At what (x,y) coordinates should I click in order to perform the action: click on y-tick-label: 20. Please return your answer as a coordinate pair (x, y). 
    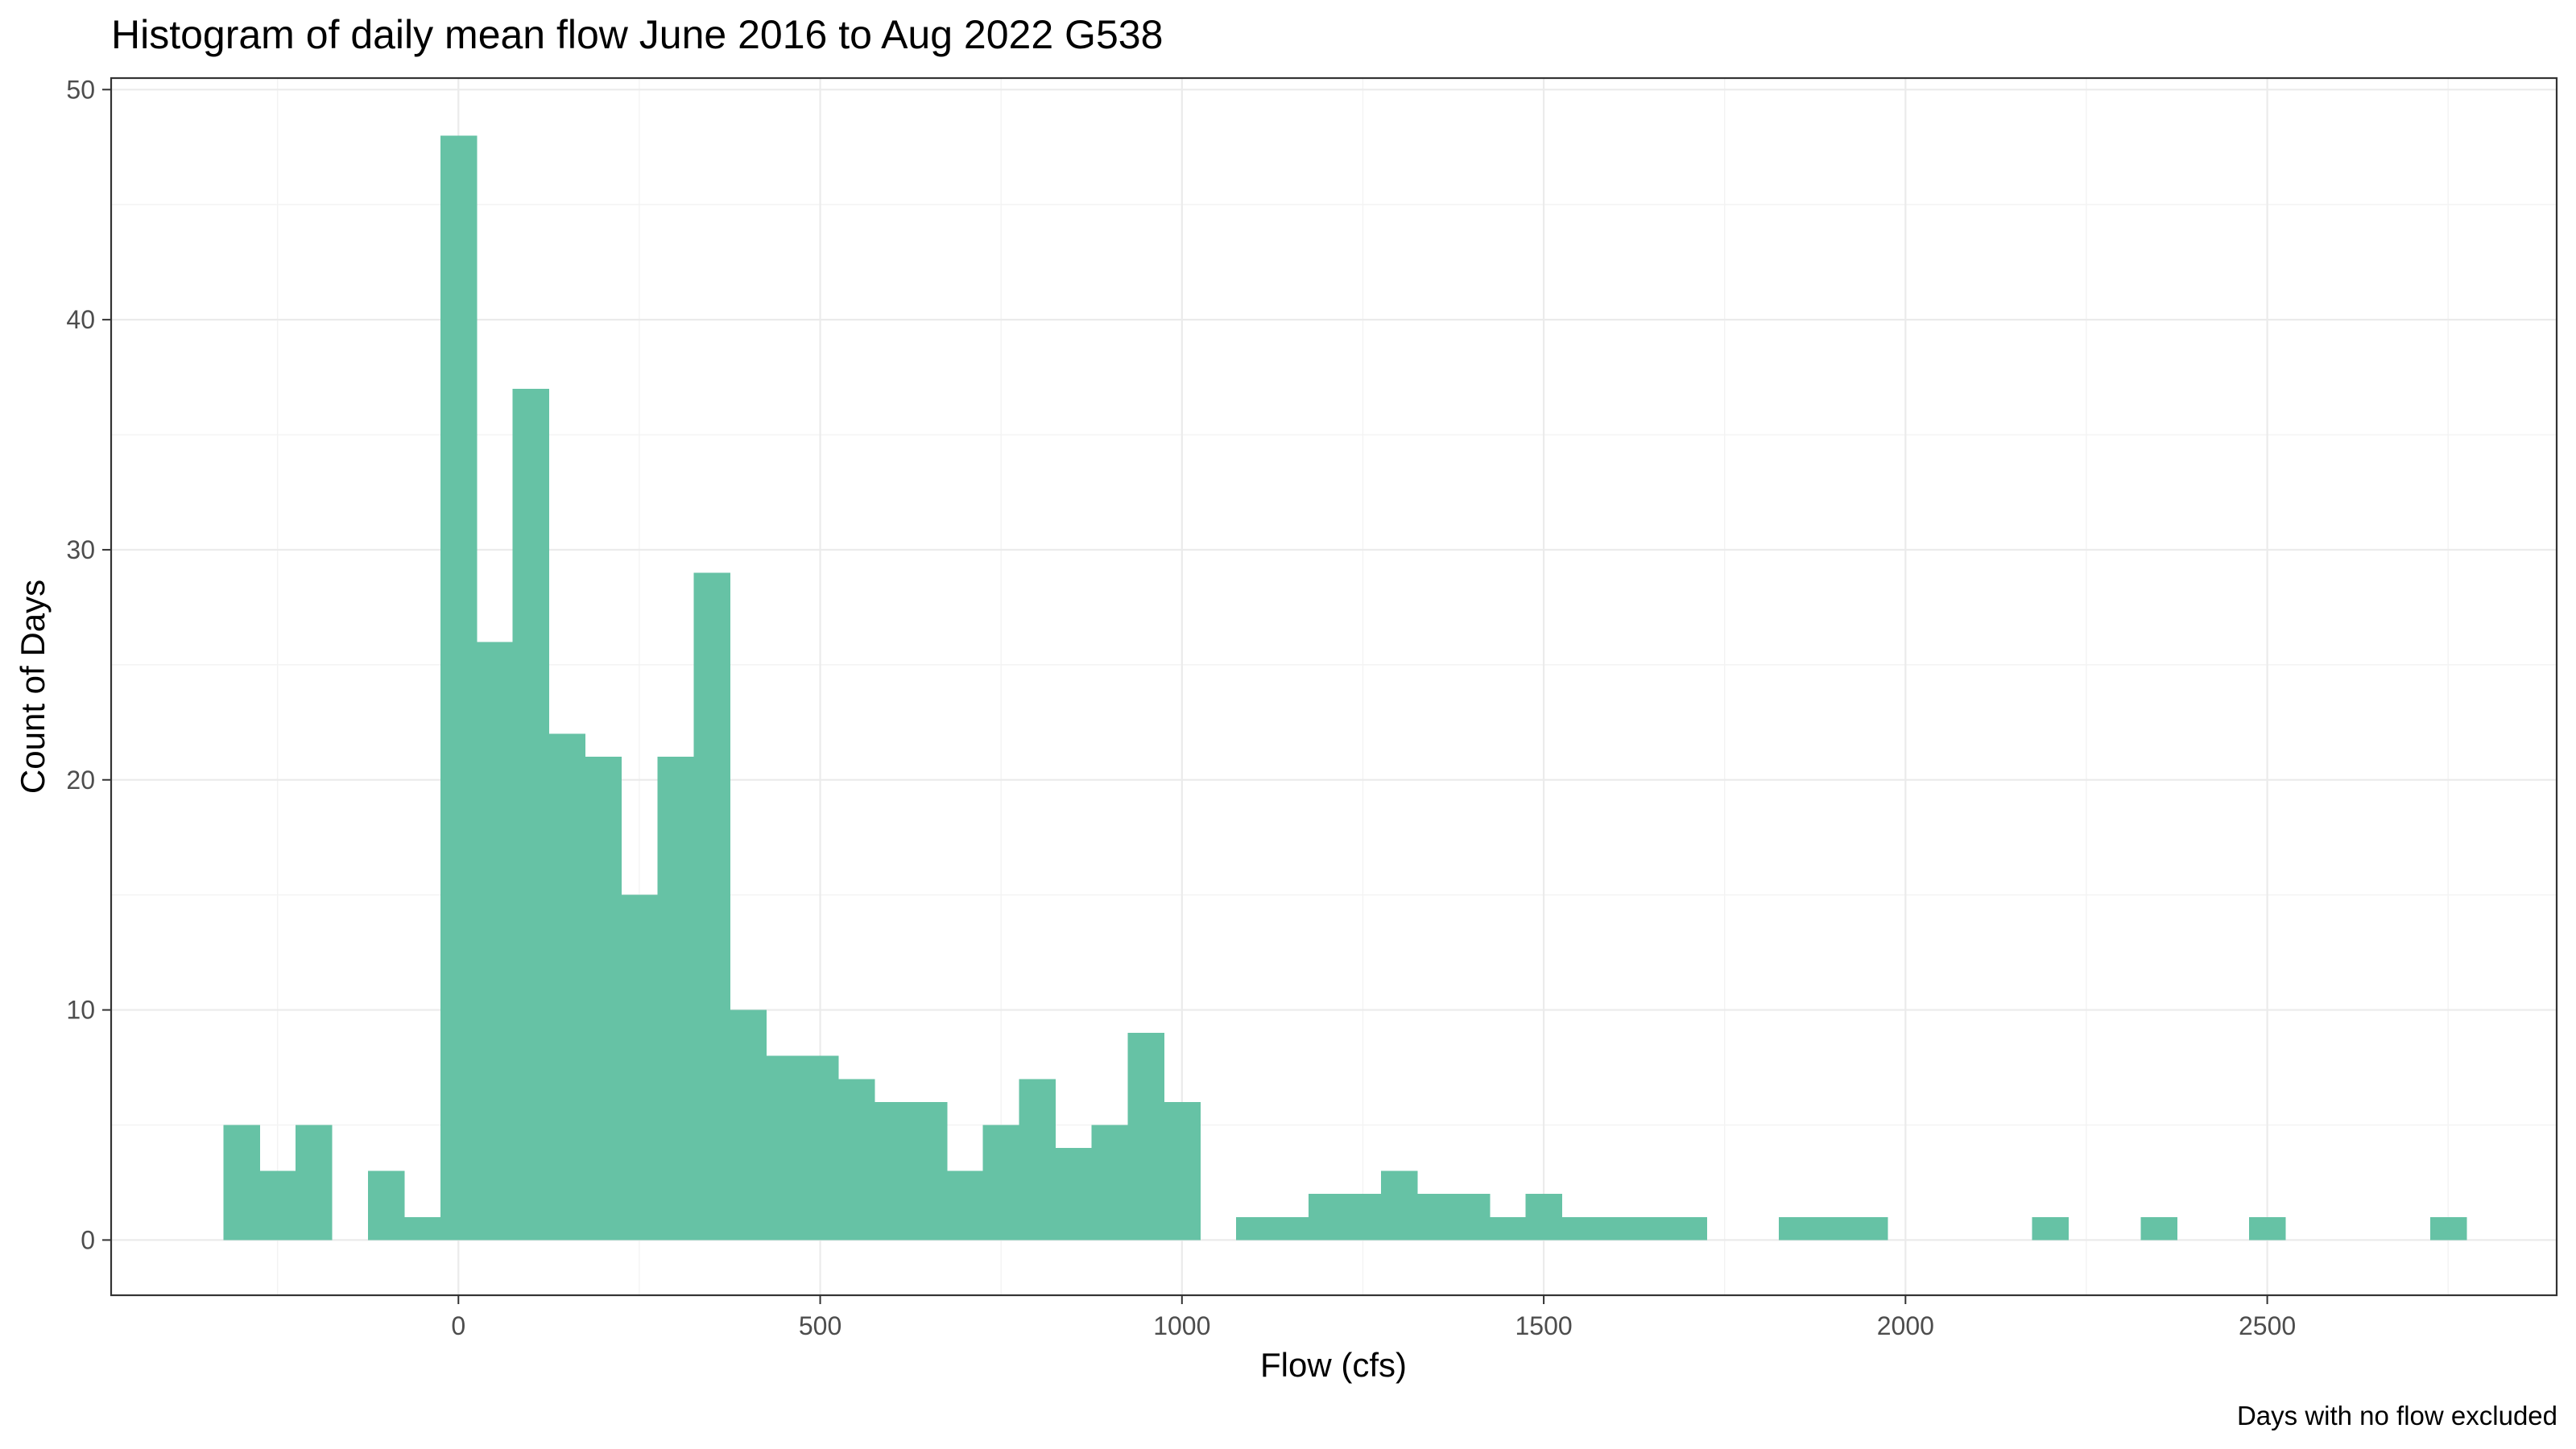
    Looking at the image, I should click on (80, 780).